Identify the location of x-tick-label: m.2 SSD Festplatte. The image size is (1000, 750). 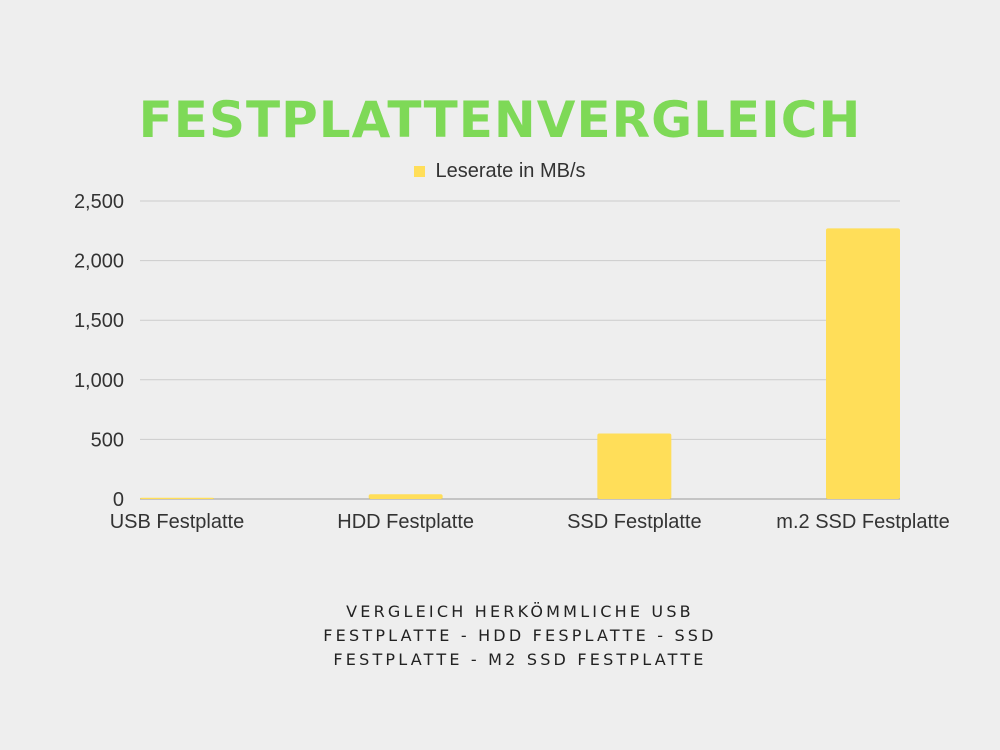
(862, 522).